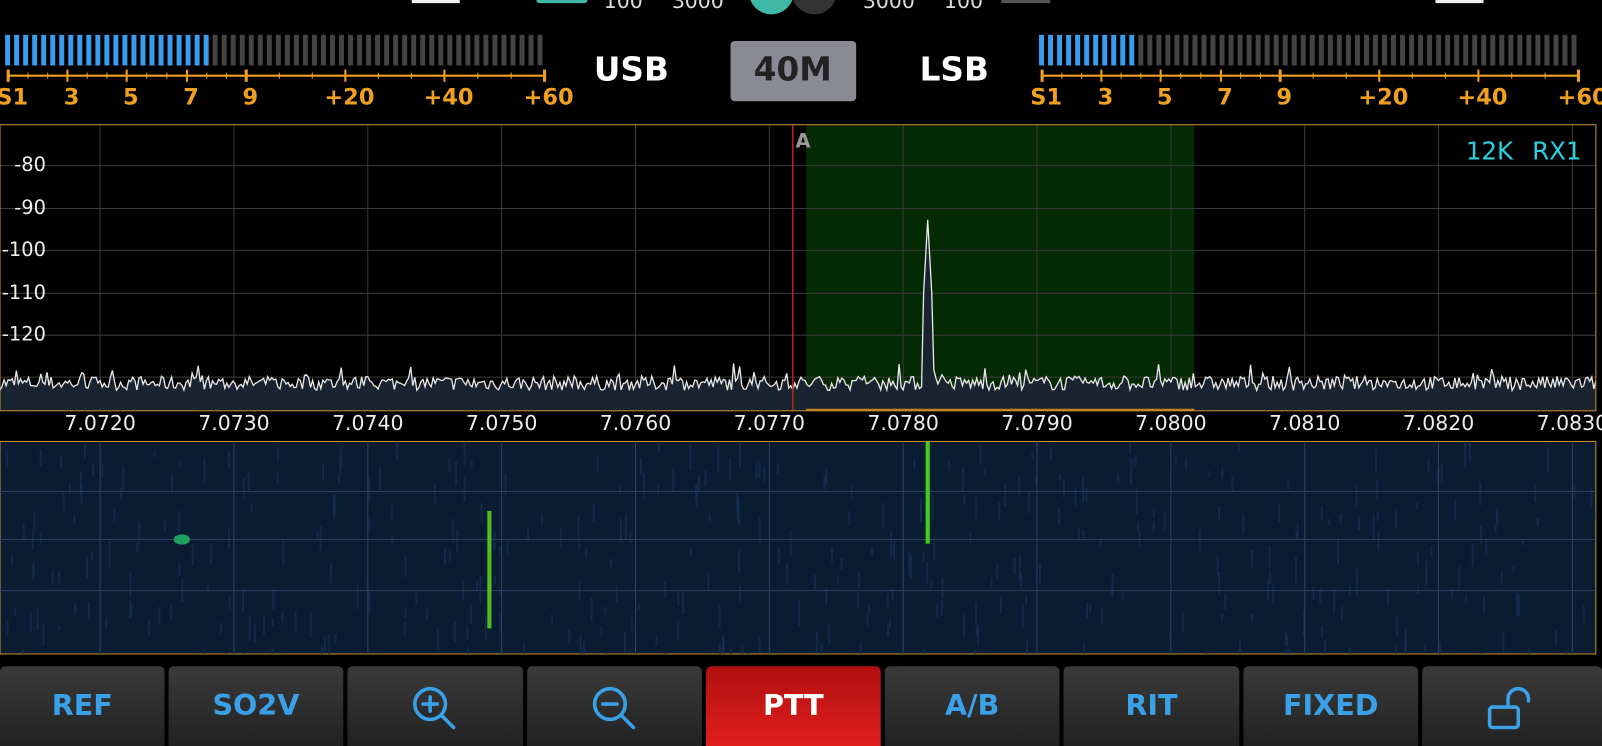  Describe the element at coordinates (274, 50) in the screenshot. I see `meter` at that location.